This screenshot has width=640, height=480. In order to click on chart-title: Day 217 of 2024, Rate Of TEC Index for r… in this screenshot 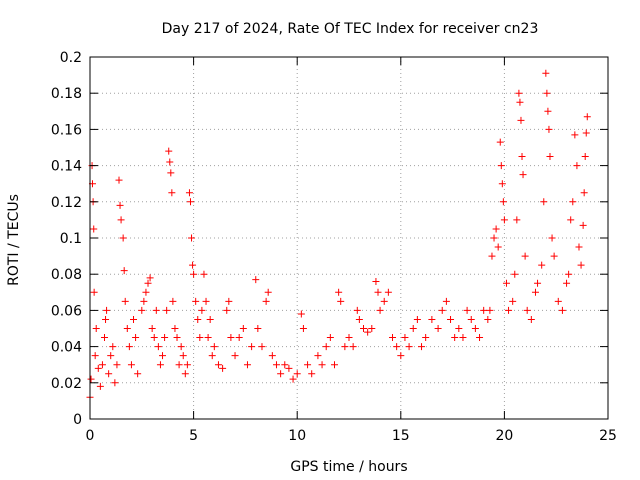, I will do `click(350, 29)`.